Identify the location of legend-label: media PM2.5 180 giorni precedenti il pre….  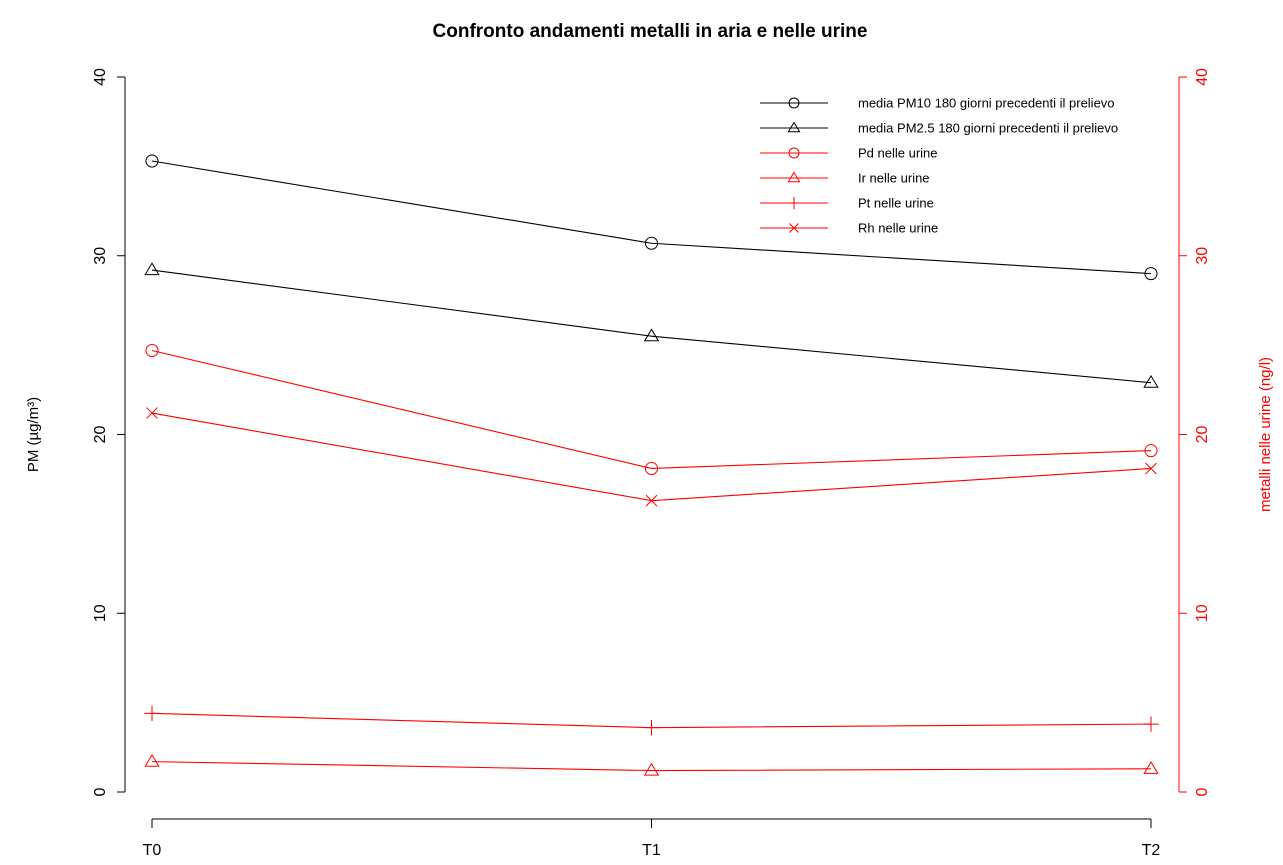
(988, 128).